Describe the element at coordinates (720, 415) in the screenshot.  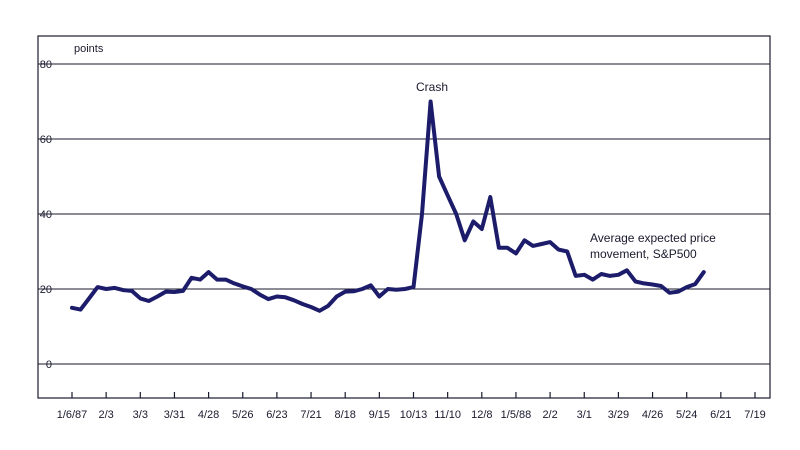
I see `x-tick-label: 6/21` at that location.